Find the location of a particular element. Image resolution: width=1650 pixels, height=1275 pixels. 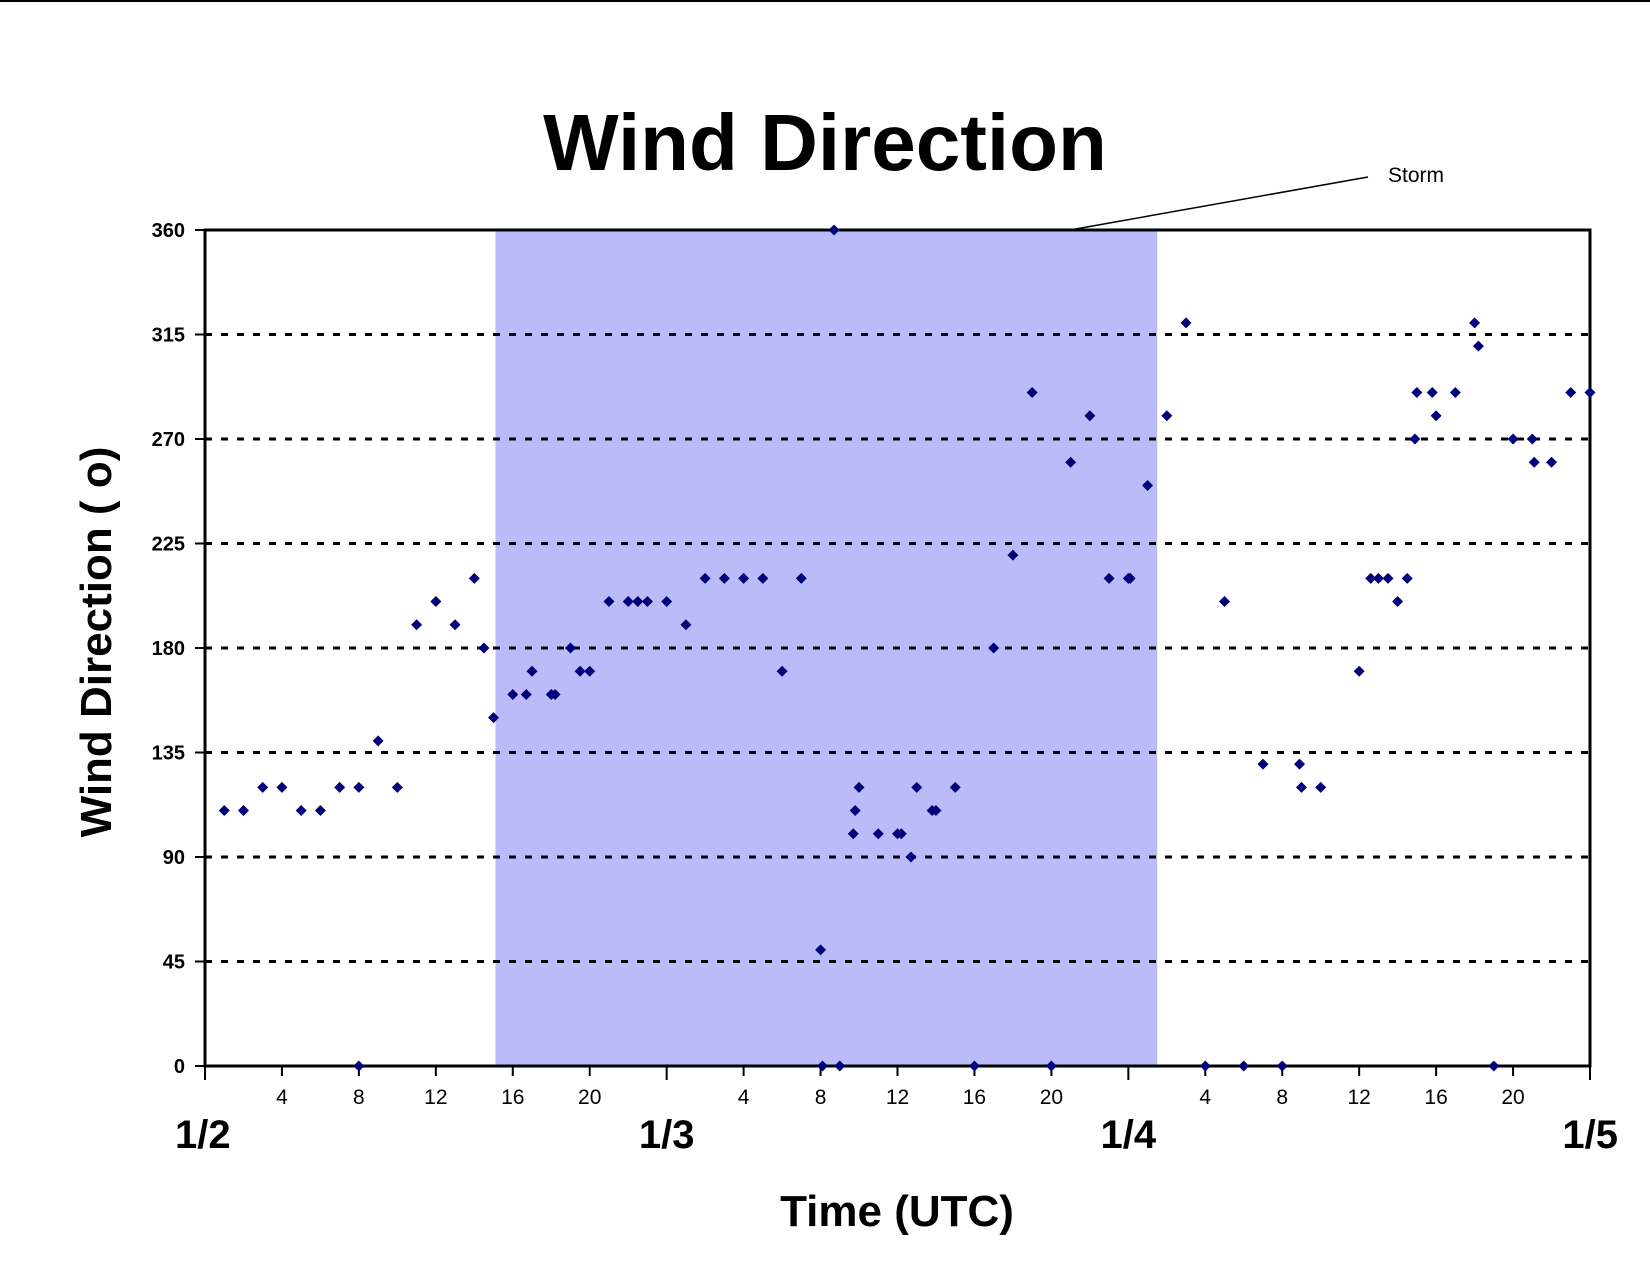

x-axis-ticks: 4 8 12 16 20 4 8 12 16 20 4 8 12 16 20 is located at coordinates (897, 1087).